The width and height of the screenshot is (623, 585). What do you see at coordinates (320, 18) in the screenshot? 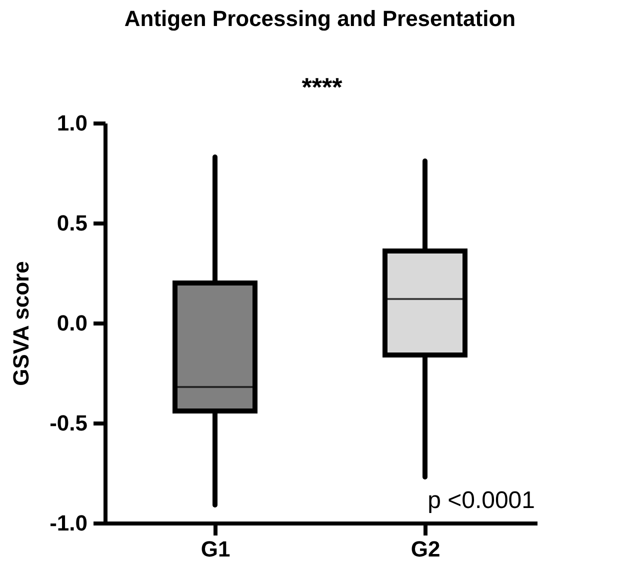
I see `chart-title: Antigen Processing and Presentation` at bounding box center [320, 18].